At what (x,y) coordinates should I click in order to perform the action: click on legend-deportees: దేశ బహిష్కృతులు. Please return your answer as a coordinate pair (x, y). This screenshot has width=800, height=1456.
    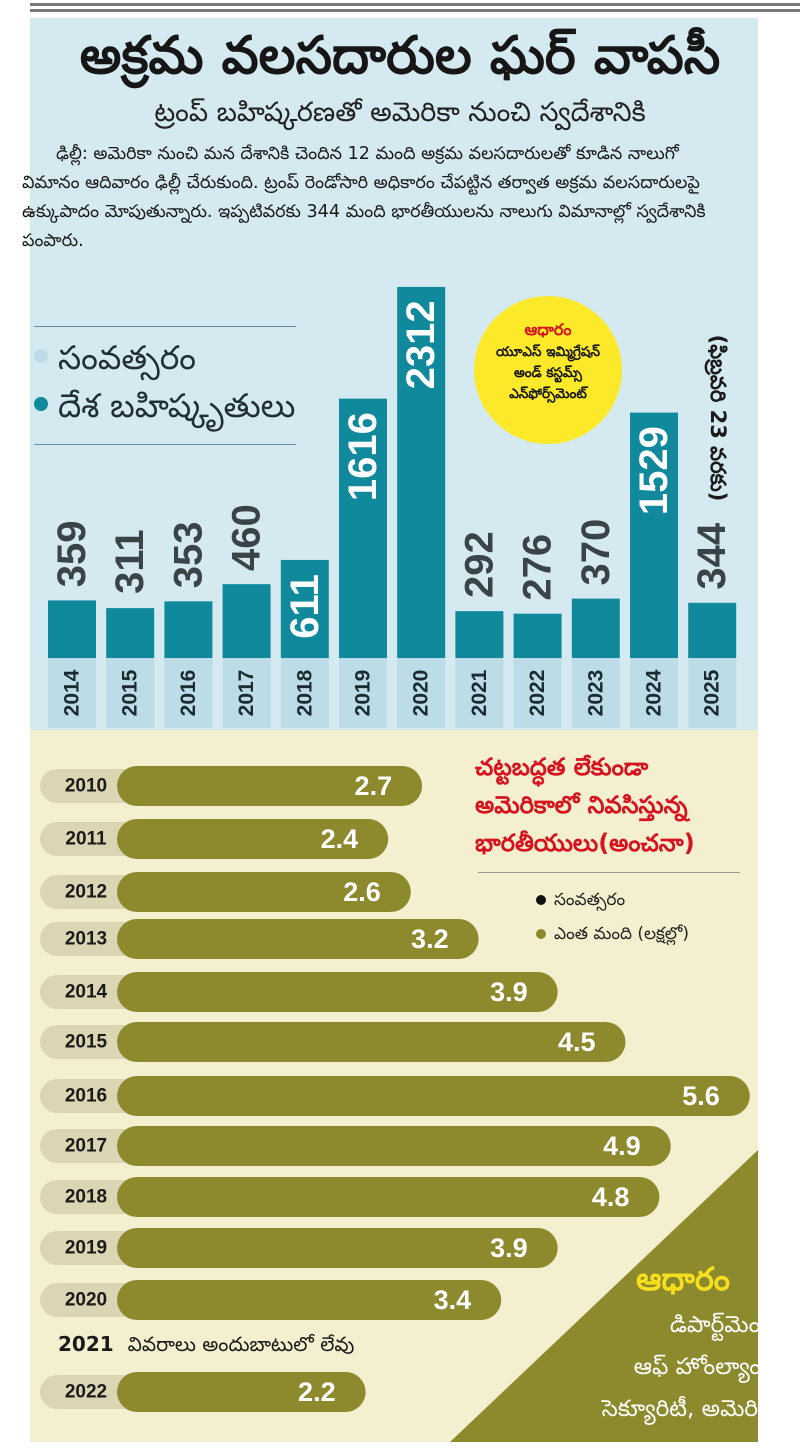
    Looking at the image, I should click on (164, 406).